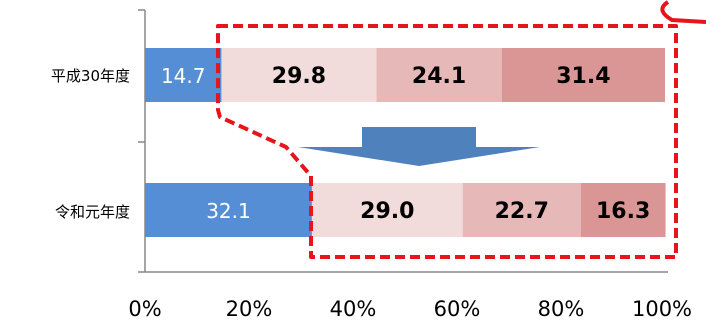  What do you see at coordinates (90, 76) in the screenshot?
I see `category-label-0: 平成30年度` at bounding box center [90, 76].